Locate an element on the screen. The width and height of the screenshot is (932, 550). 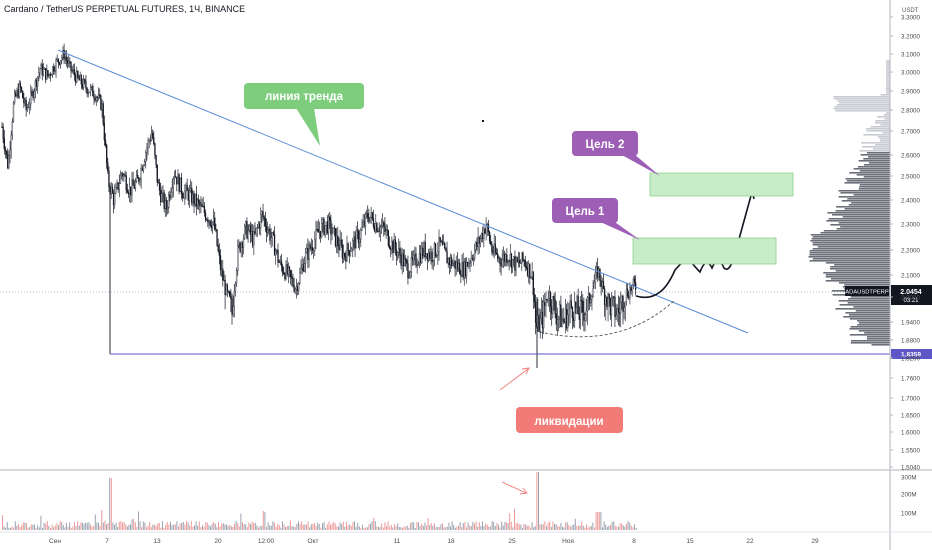
time-tick-label: 18 is located at coordinates (451, 541).